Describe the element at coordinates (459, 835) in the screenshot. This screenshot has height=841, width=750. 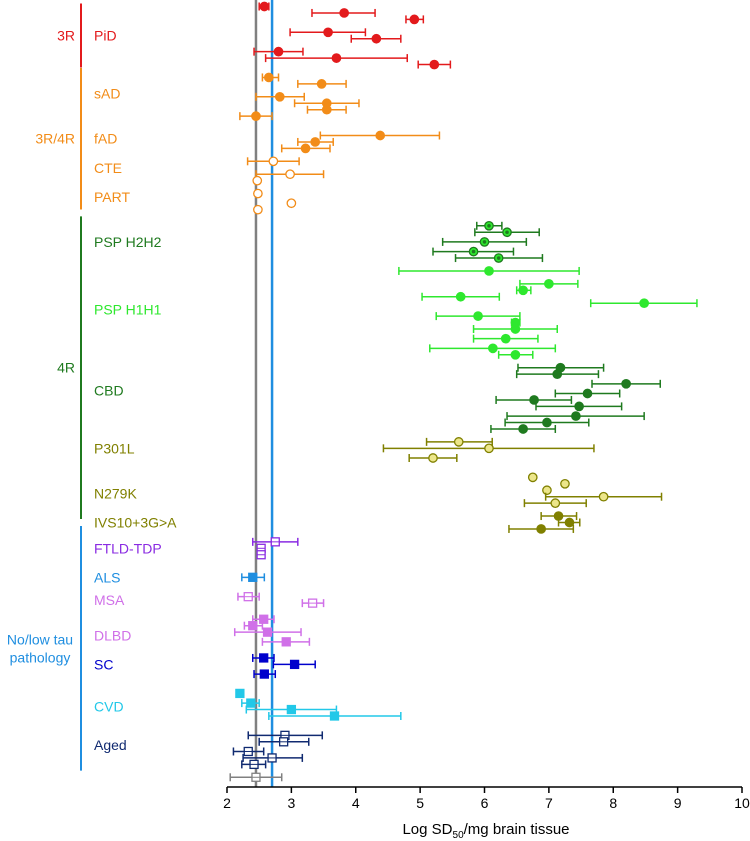
I see `x-axis-title-subscript: 50` at that location.